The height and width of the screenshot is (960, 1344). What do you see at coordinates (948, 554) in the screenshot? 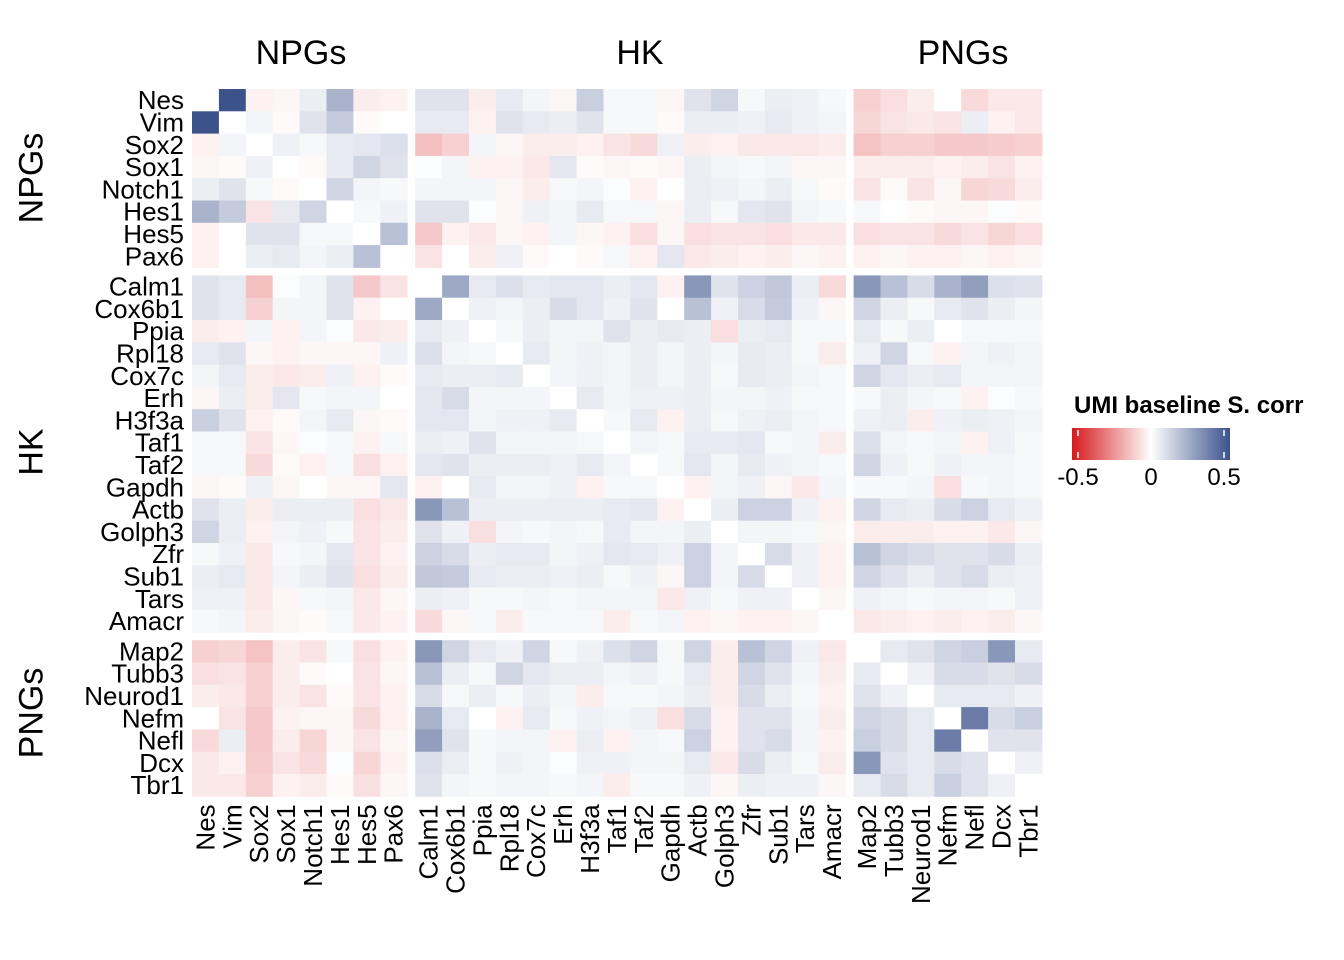
I see `heatmap-cell-zfr-nefm` at bounding box center [948, 554].